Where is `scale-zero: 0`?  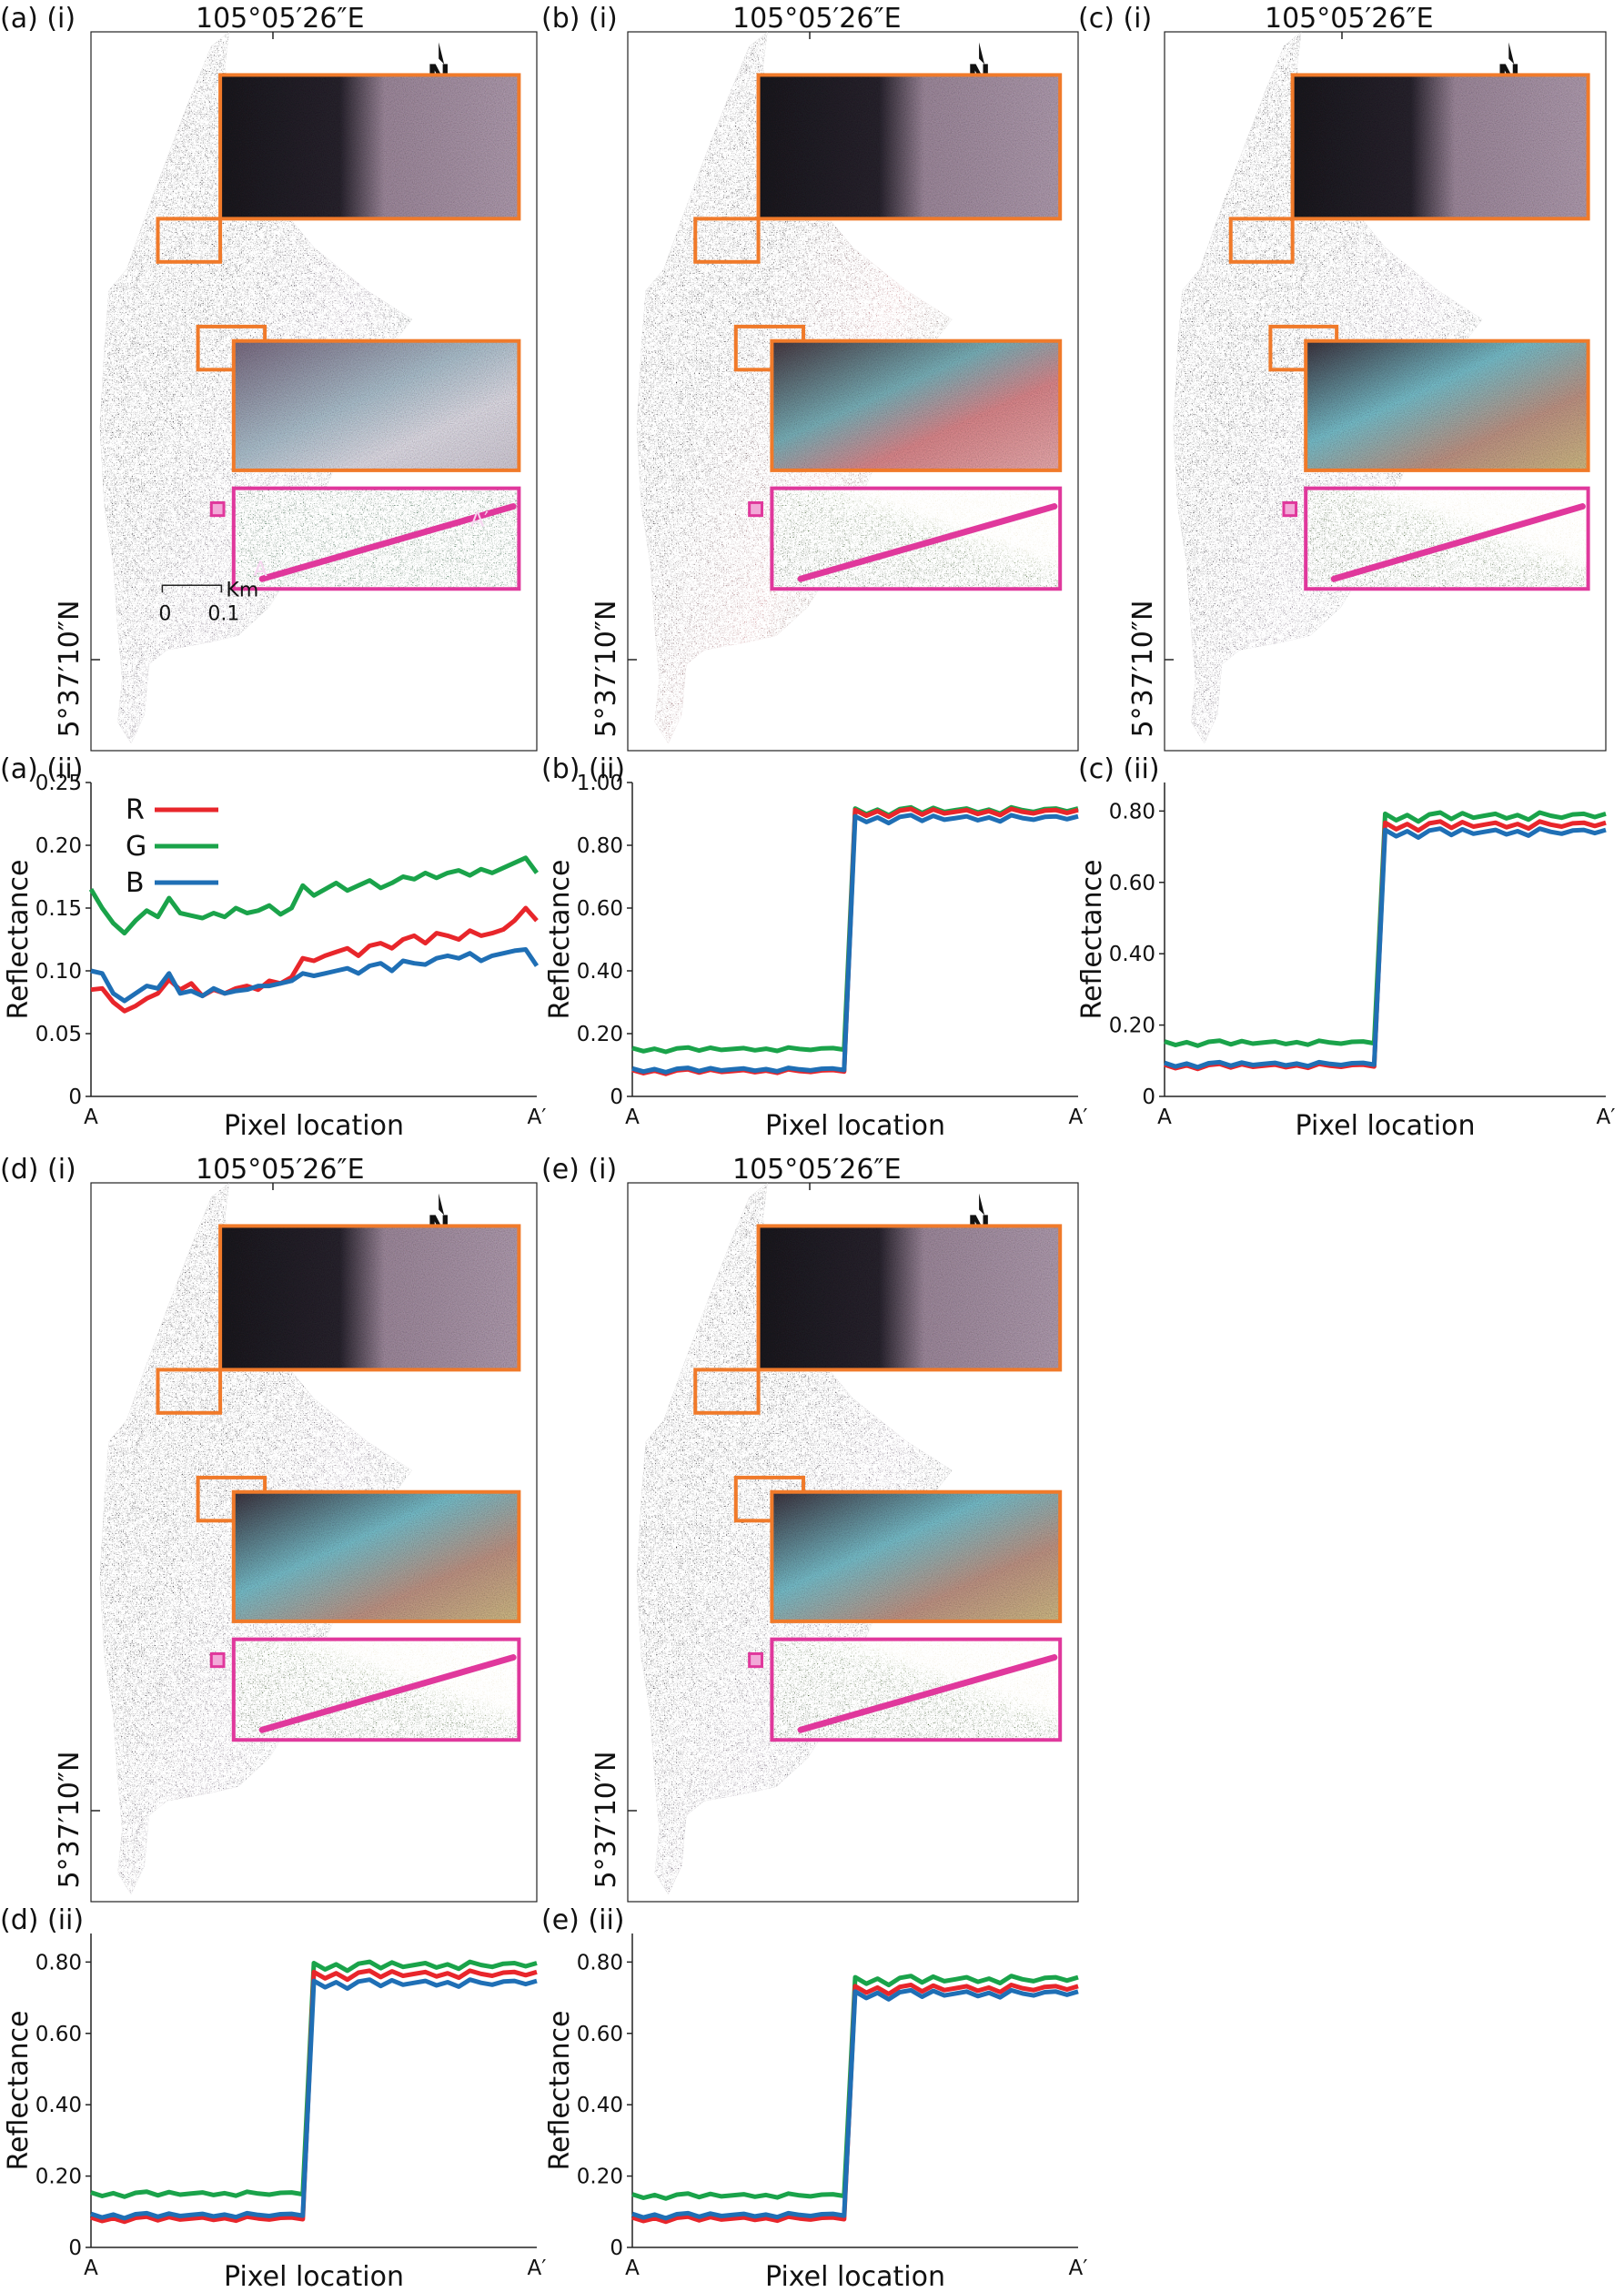 scale-zero: 0 is located at coordinates (164, 613).